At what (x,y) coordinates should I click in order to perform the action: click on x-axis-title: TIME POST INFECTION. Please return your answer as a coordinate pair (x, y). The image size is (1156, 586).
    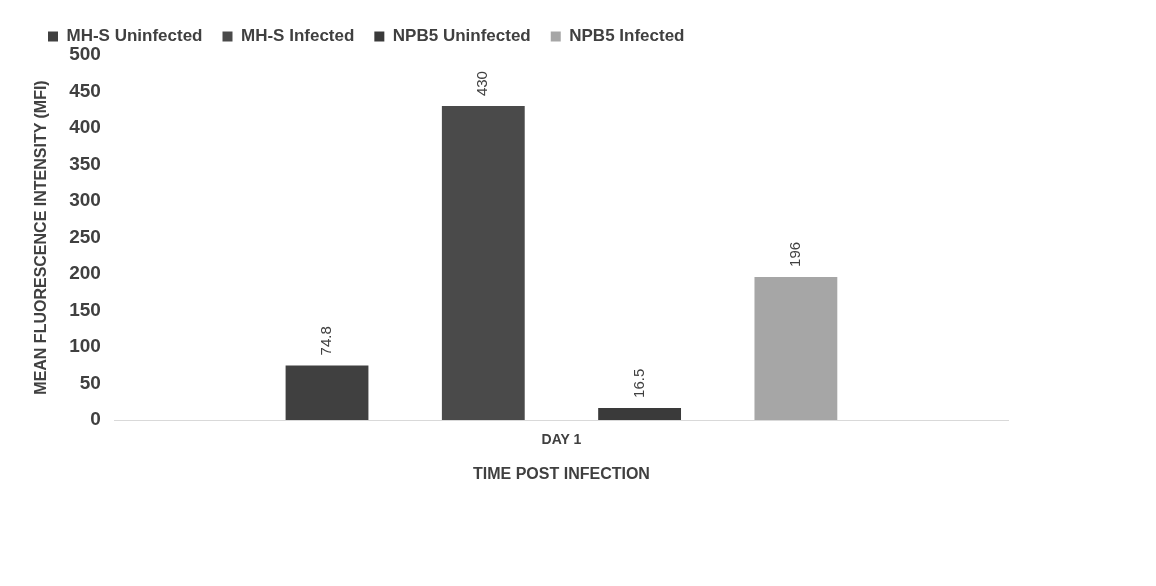
    Looking at the image, I should click on (561, 473).